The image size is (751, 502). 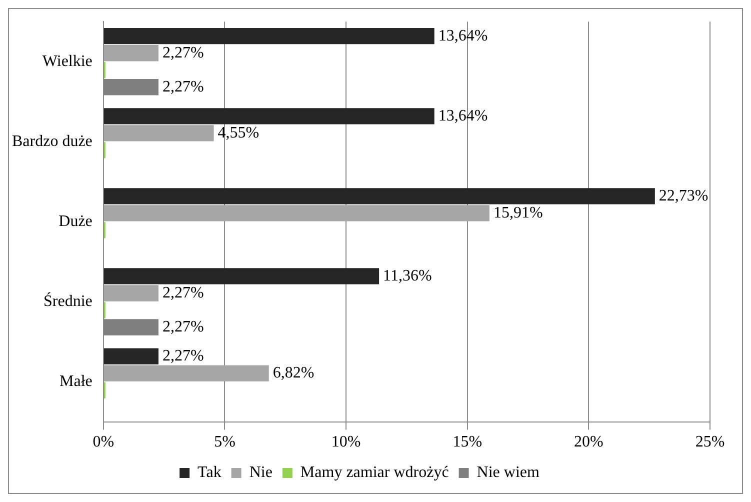 What do you see at coordinates (346, 442) in the screenshot?
I see `x-tick-label: 10%` at bounding box center [346, 442].